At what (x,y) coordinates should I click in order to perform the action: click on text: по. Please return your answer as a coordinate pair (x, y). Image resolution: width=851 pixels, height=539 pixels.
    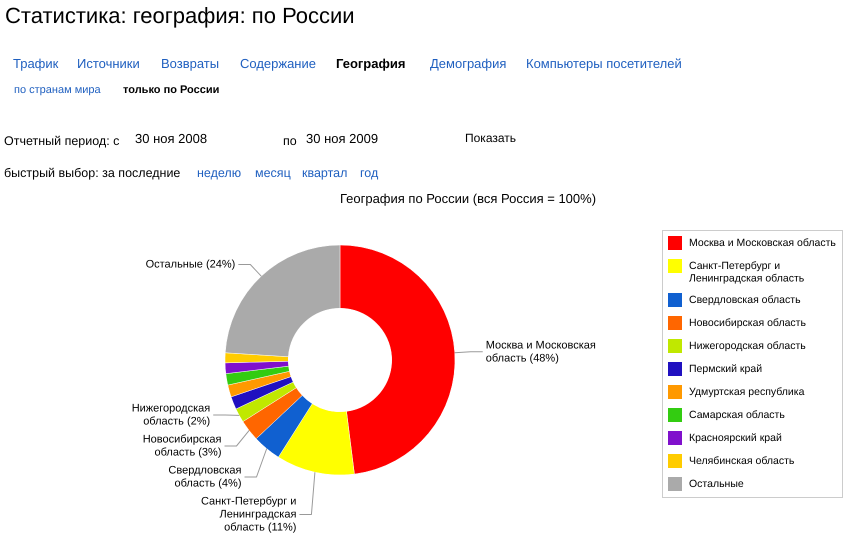
    Looking at the image, I should click on (290, 141).